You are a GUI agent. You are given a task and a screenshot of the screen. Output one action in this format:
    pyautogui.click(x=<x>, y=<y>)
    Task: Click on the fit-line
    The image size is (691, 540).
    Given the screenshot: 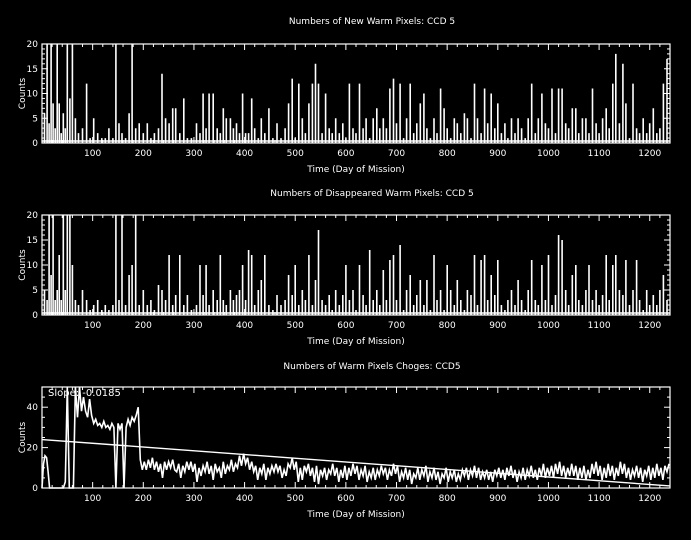 What is the action you would take?
    pyautogui.click(x=356, y=462)
    